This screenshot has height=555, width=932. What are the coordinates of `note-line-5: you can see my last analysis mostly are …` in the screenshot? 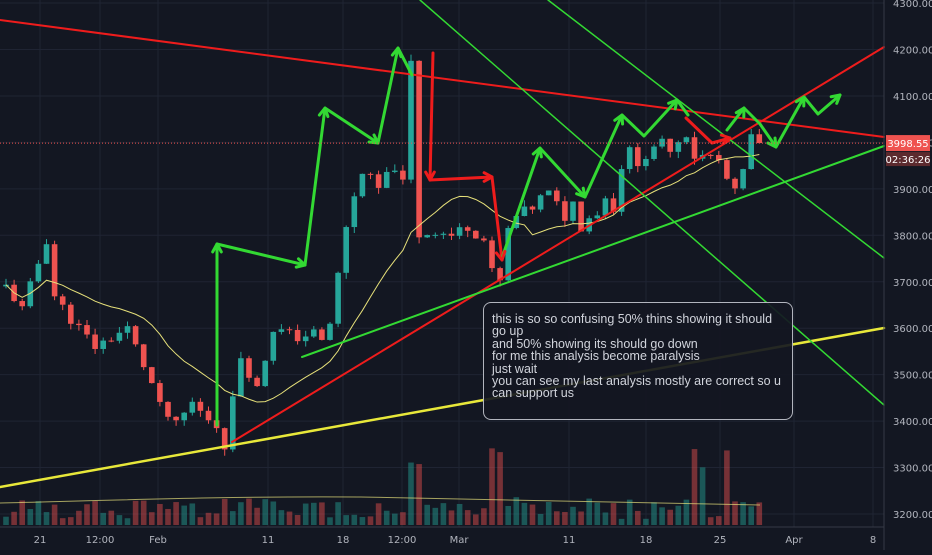 It's located at (637, 387).